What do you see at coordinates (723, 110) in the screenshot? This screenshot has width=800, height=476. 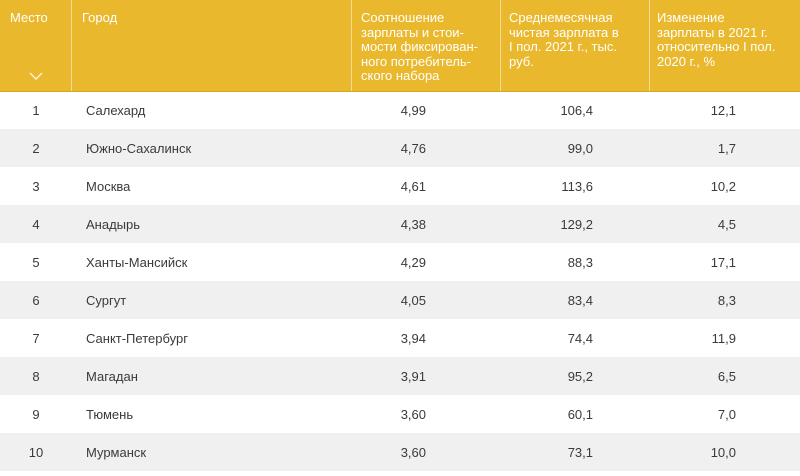 I see `change-cell: 12,1` at bounding box center [723, 110].